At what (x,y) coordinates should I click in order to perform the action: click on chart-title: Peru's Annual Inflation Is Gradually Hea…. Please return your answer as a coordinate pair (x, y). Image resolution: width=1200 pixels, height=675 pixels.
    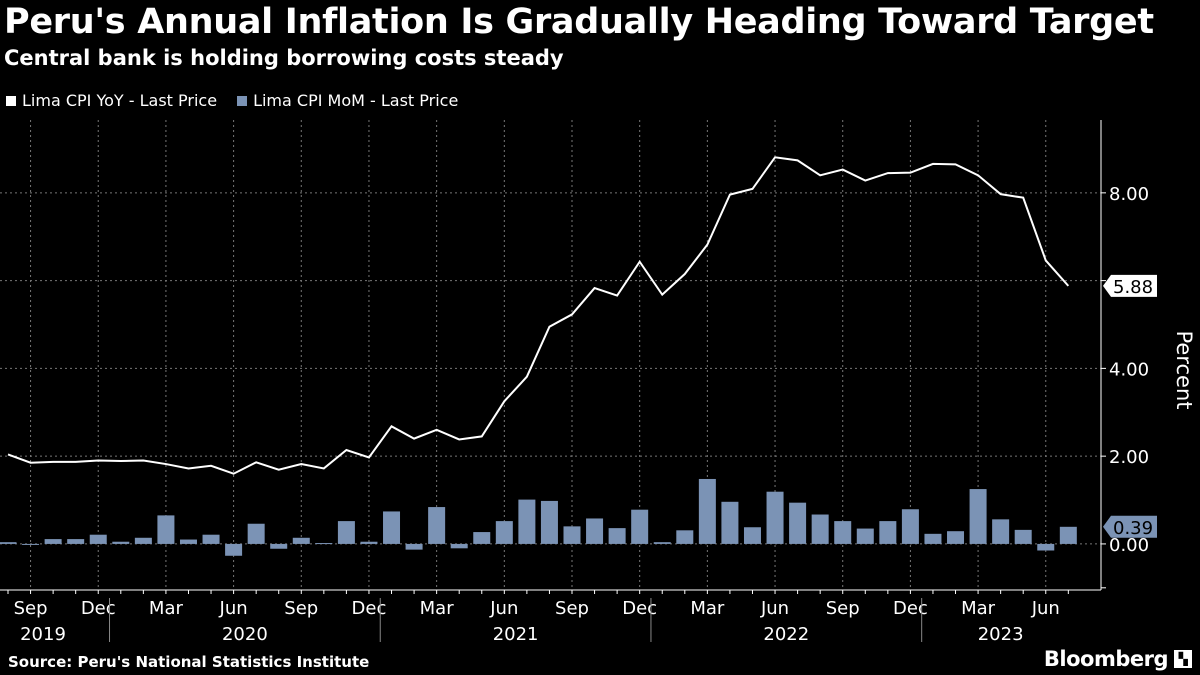
    Looking at the image, I should click on (579, 22).